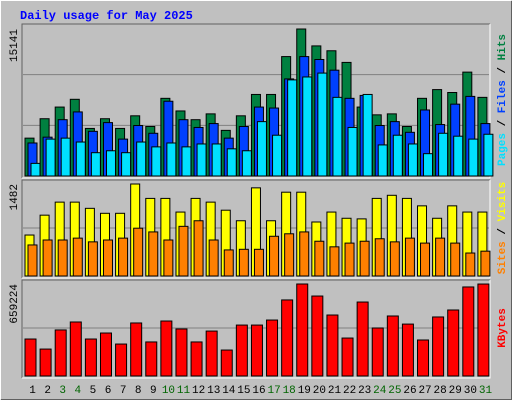 Image resolution: width=512 pixels, height=400 pixels. I want to click on x-tick-label: 22, so click(349, 391).